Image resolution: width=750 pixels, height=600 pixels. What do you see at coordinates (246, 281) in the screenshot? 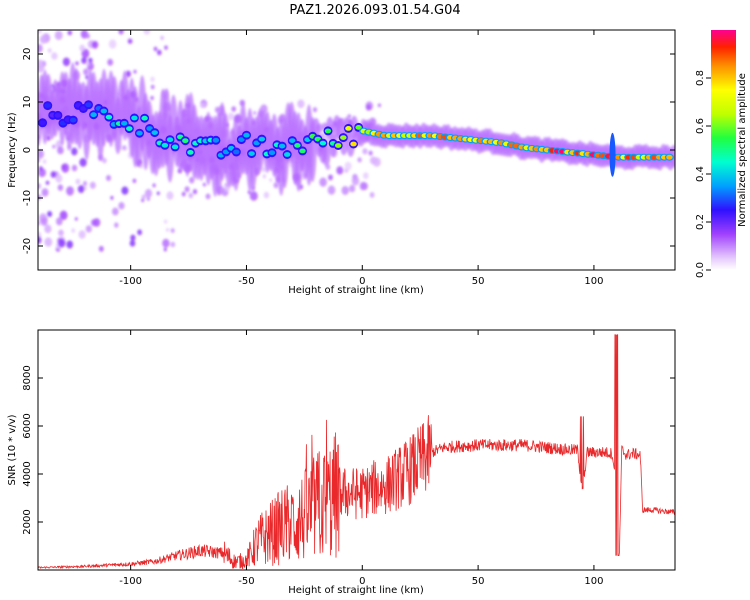
I see `heatmap-x-tick-label: -50` at bounding box center [246, 281].